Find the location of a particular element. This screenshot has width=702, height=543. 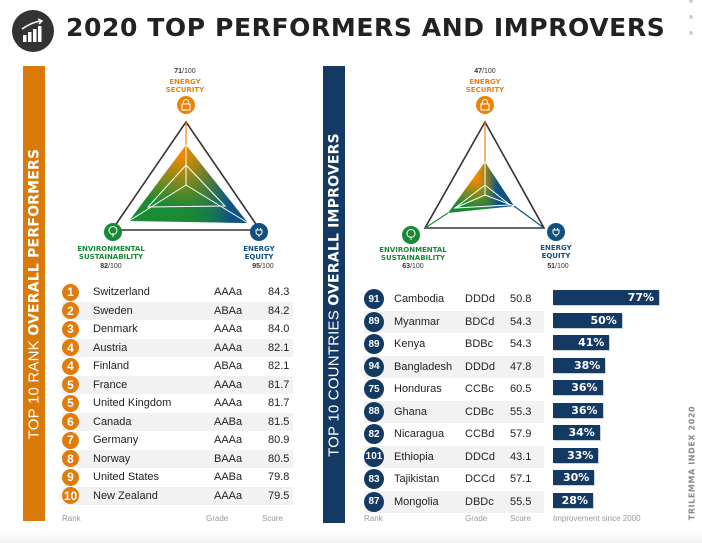

equity-score: 51/100 is located at coordinates (558, 266).